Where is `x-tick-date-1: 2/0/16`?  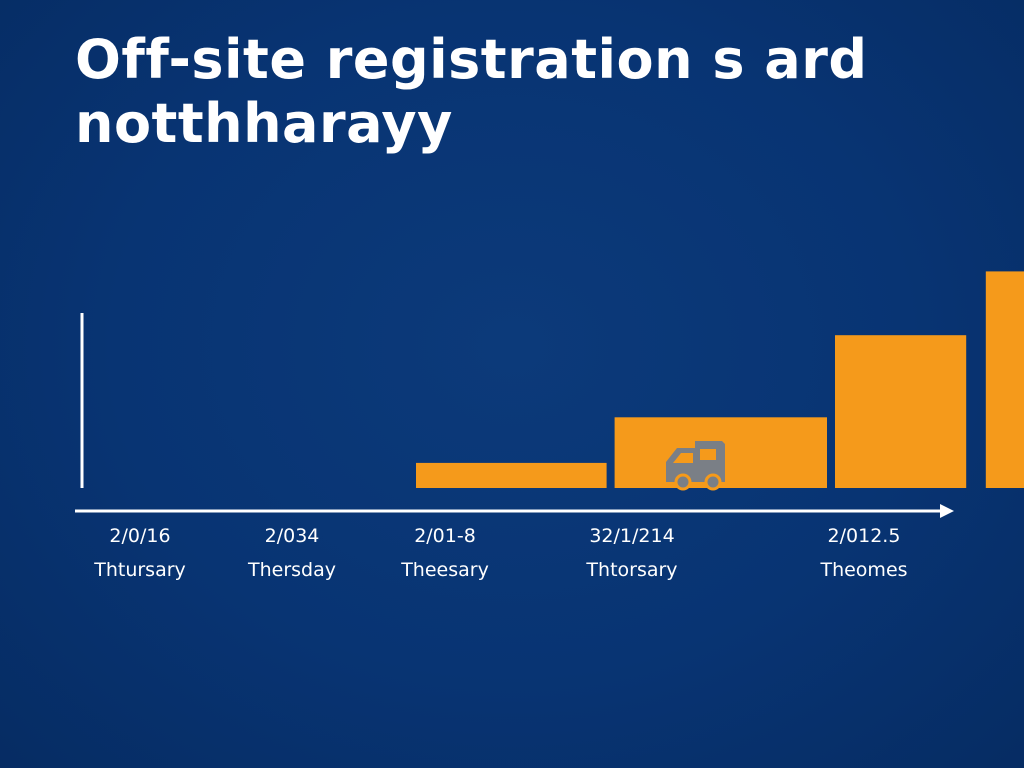 x-tick-date-1: 2/0/16 is located at coordinates (139, 536).